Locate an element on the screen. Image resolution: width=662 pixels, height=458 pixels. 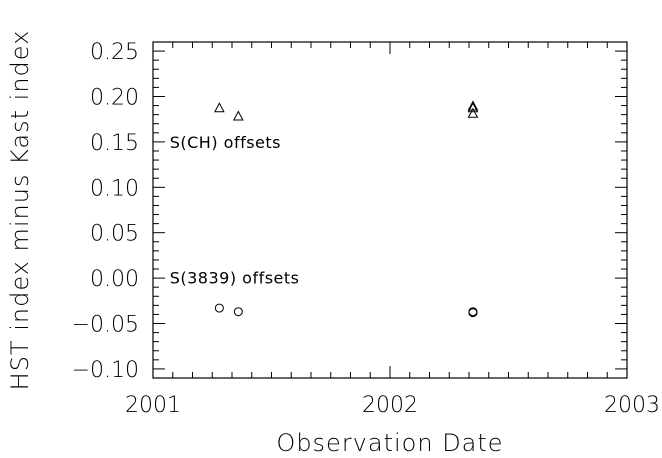
y-tick-label: 0.15 is located at coordinates (114, 143).